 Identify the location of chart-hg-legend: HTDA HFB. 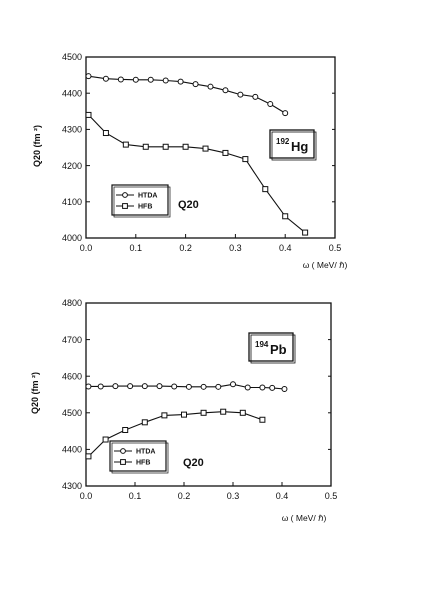
(141, 201).